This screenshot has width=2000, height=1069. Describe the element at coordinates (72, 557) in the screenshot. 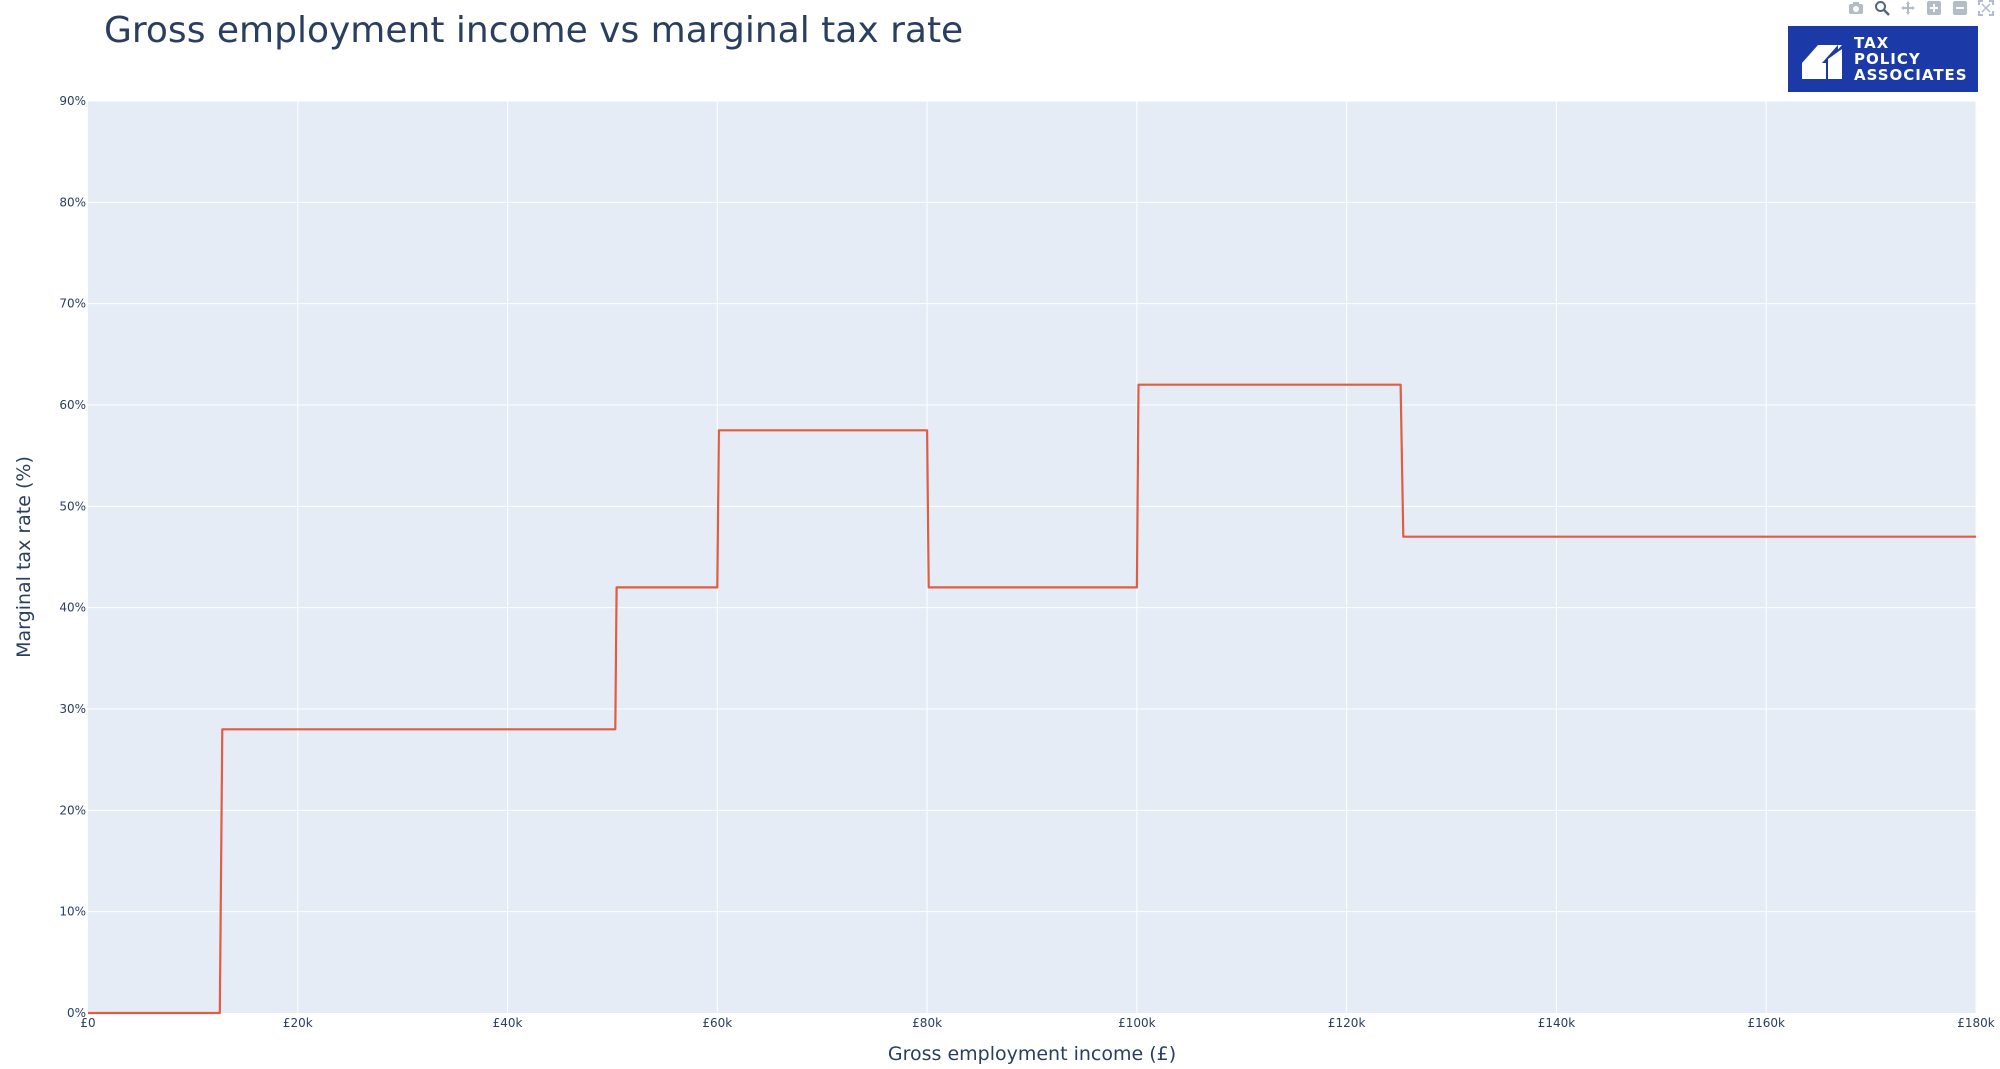

I see `y-axis-ticks: 0% 10% 20% 30% 40% 50% 60% 70% 80% 90%` at that location.